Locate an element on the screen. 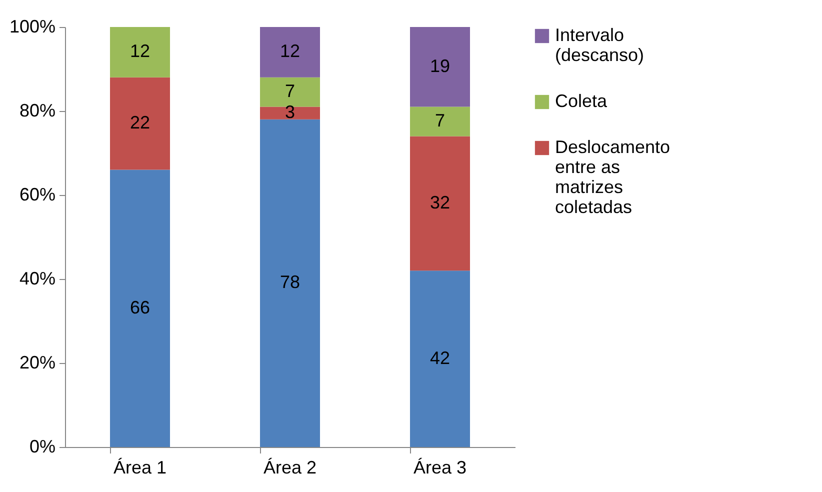 Image resolution: width=822 pixels, height=492 pixels. data-label: 22 is located at coordinates (140, 122).